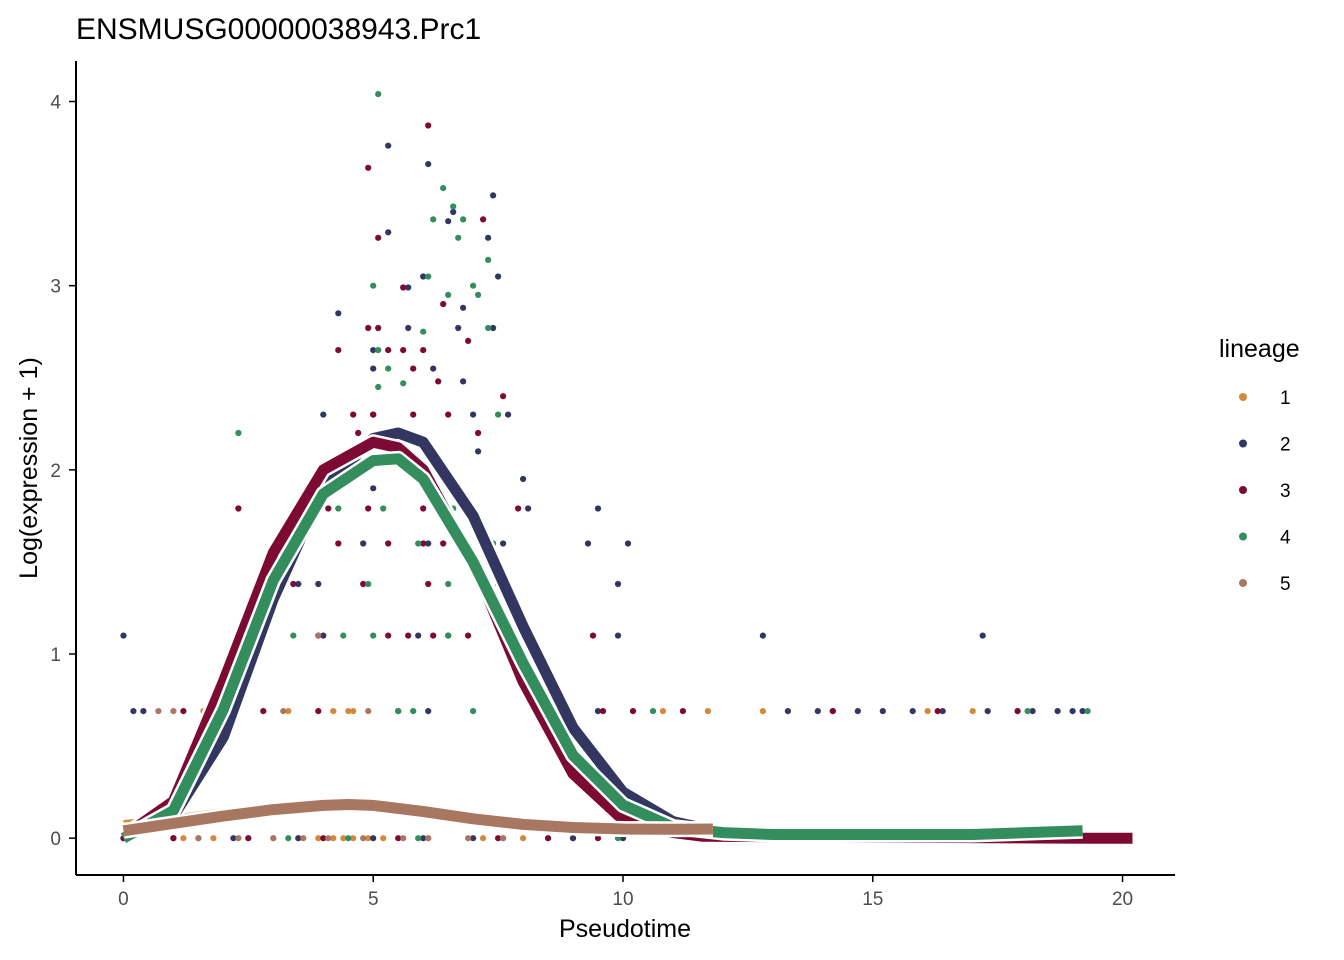 This screenshot has width=1344, height=960. Describe the element at coordinates (1285, 445) in the screenshot. I see `legend-label-lineage-2: 2` at that location.